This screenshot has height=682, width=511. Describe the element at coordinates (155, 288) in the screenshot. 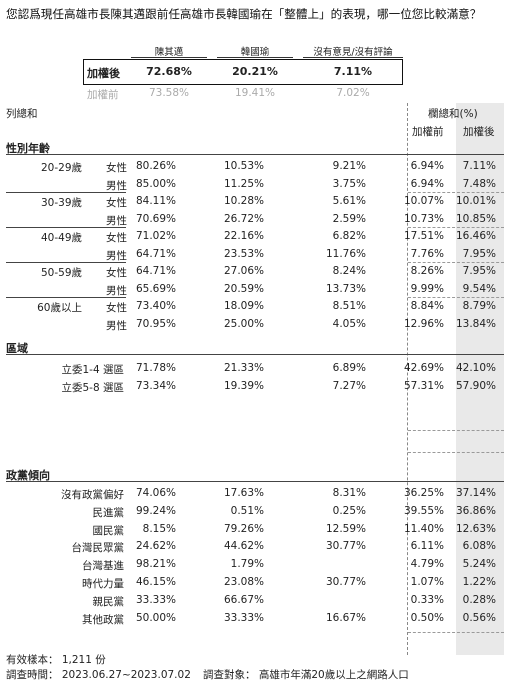

I see `cell-chen: 65.69%` at that location.